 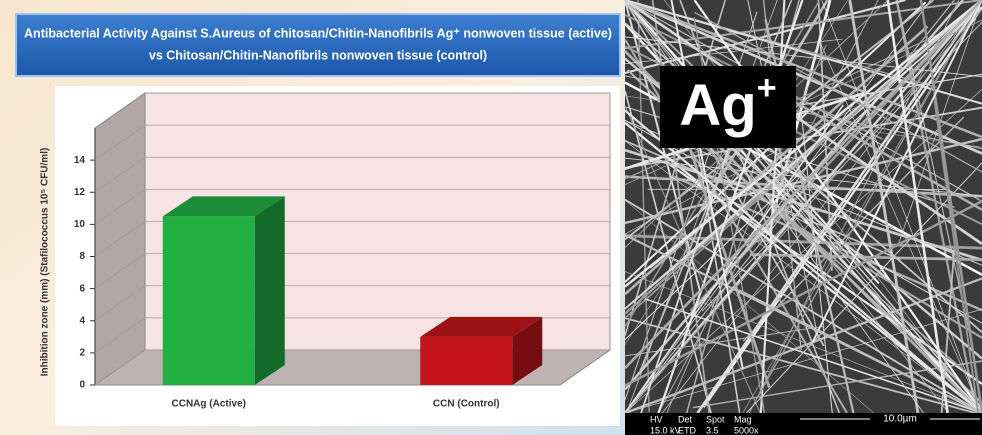 I want to click on scale-bar-label: 10.0µm, so click(x=900, y=419).